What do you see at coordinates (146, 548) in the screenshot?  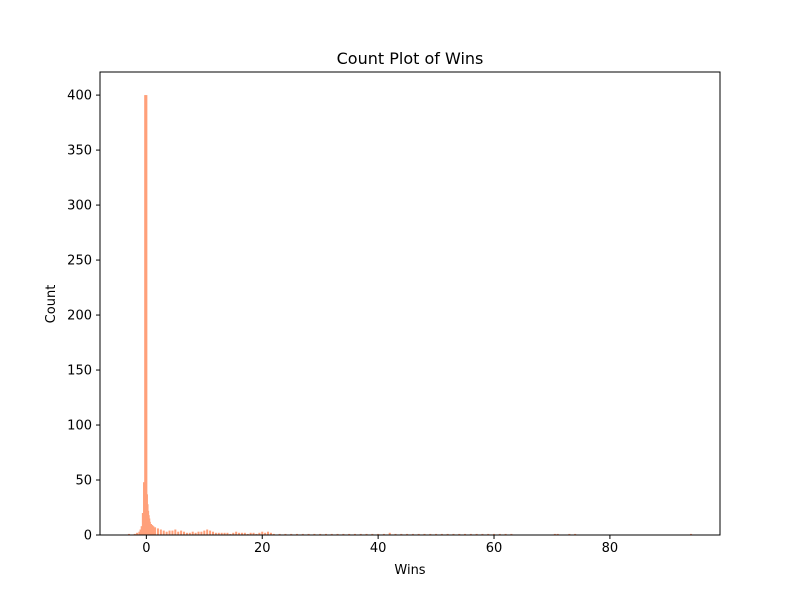 I see `x-tick-label: 0` at bounding box center [146, 548].